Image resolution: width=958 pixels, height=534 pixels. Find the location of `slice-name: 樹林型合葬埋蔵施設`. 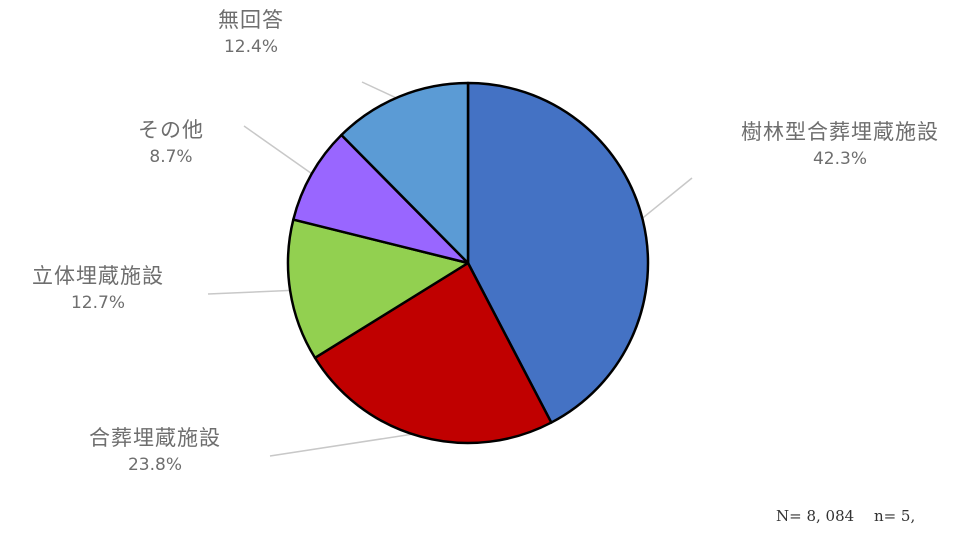

slice-name: 樹林型合葬埋蔵施設 is located at coordinates (840, 132).